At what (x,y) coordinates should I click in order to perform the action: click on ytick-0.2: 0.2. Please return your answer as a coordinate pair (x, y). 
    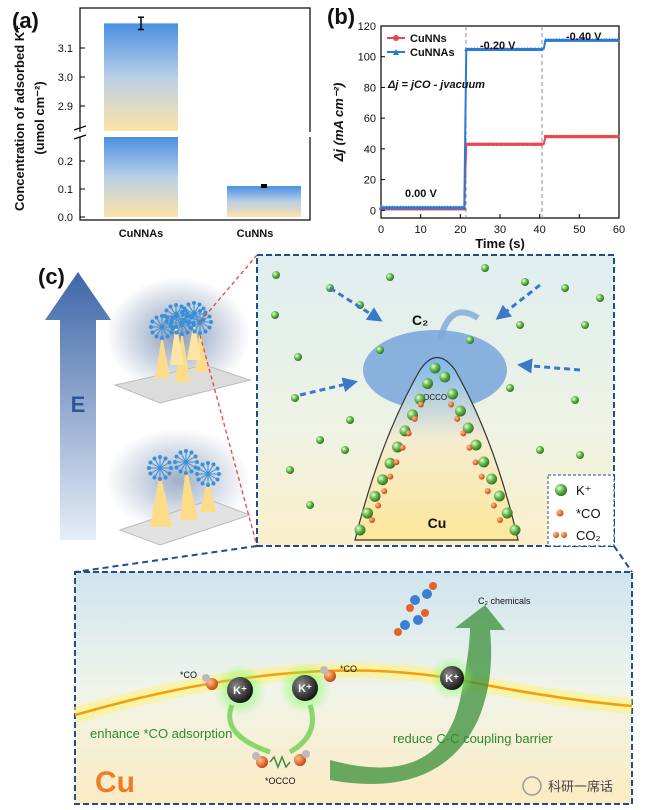
    Looking at the image, I should click on (65, 162).